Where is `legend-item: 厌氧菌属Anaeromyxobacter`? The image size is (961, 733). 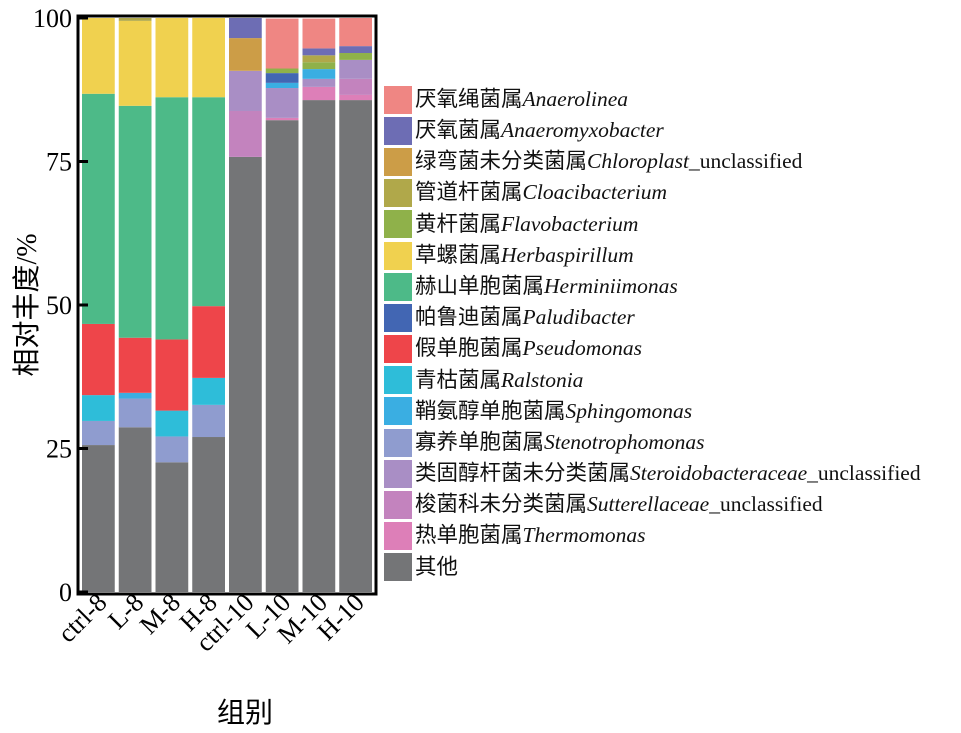 legend-item: 厌氧菌属Anaeromyxobacter is located at coordinates (652, 130).